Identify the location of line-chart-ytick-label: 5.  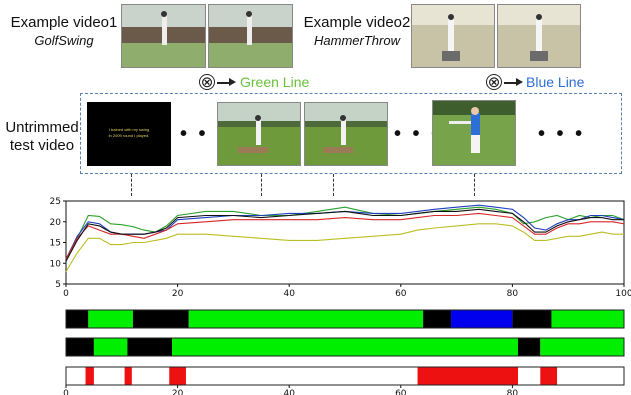
(58, 285).